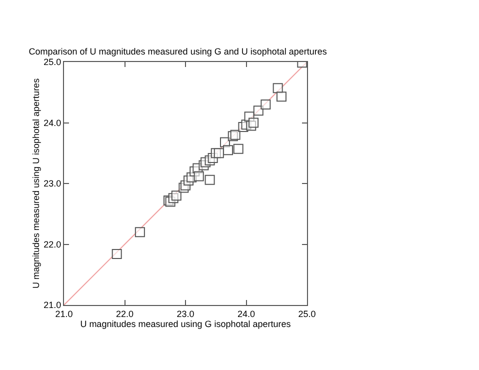 The width and height of the screenshot is (479, 370). Describe the element at coordinates (36, 183) in the screenshot. I see `y-axis-title: U magnitudes measured using U isophotal apertures` at that location.